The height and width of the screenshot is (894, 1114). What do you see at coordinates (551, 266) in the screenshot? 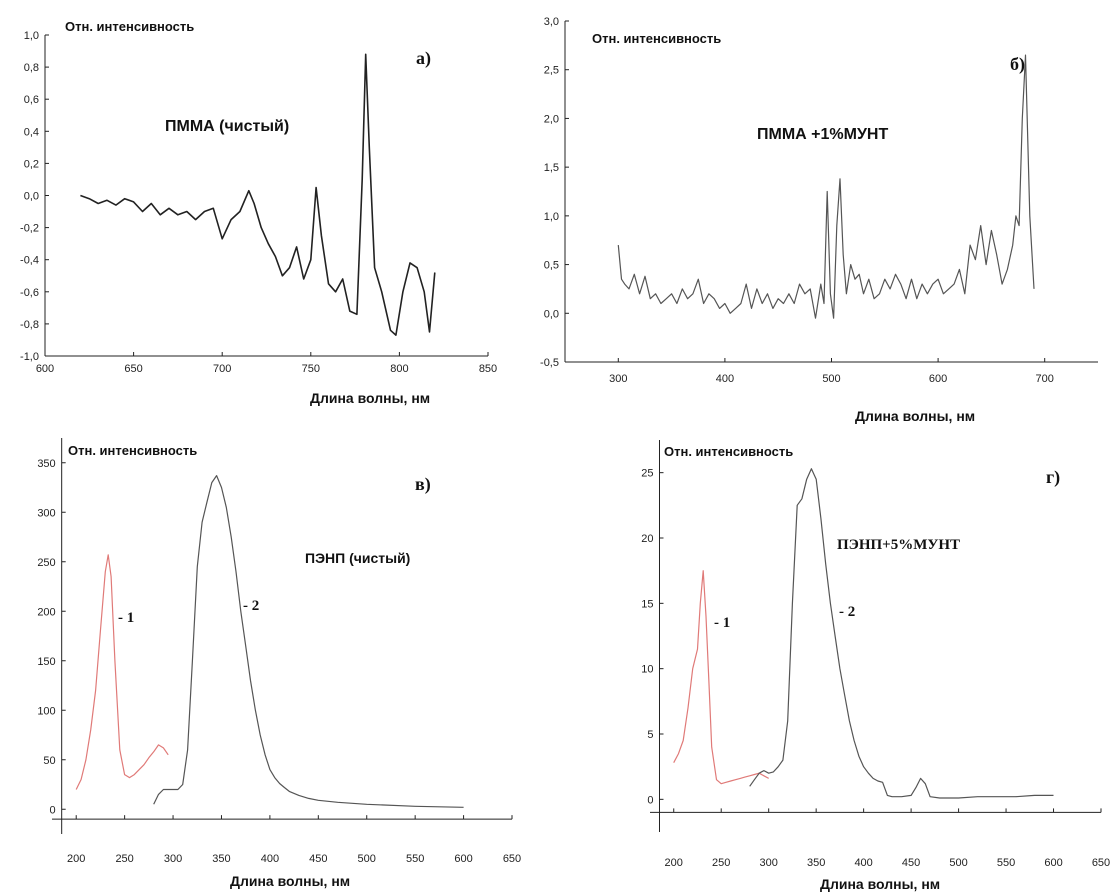
I see `y-tick-label: 0,5` at bounding box center [551, 266].